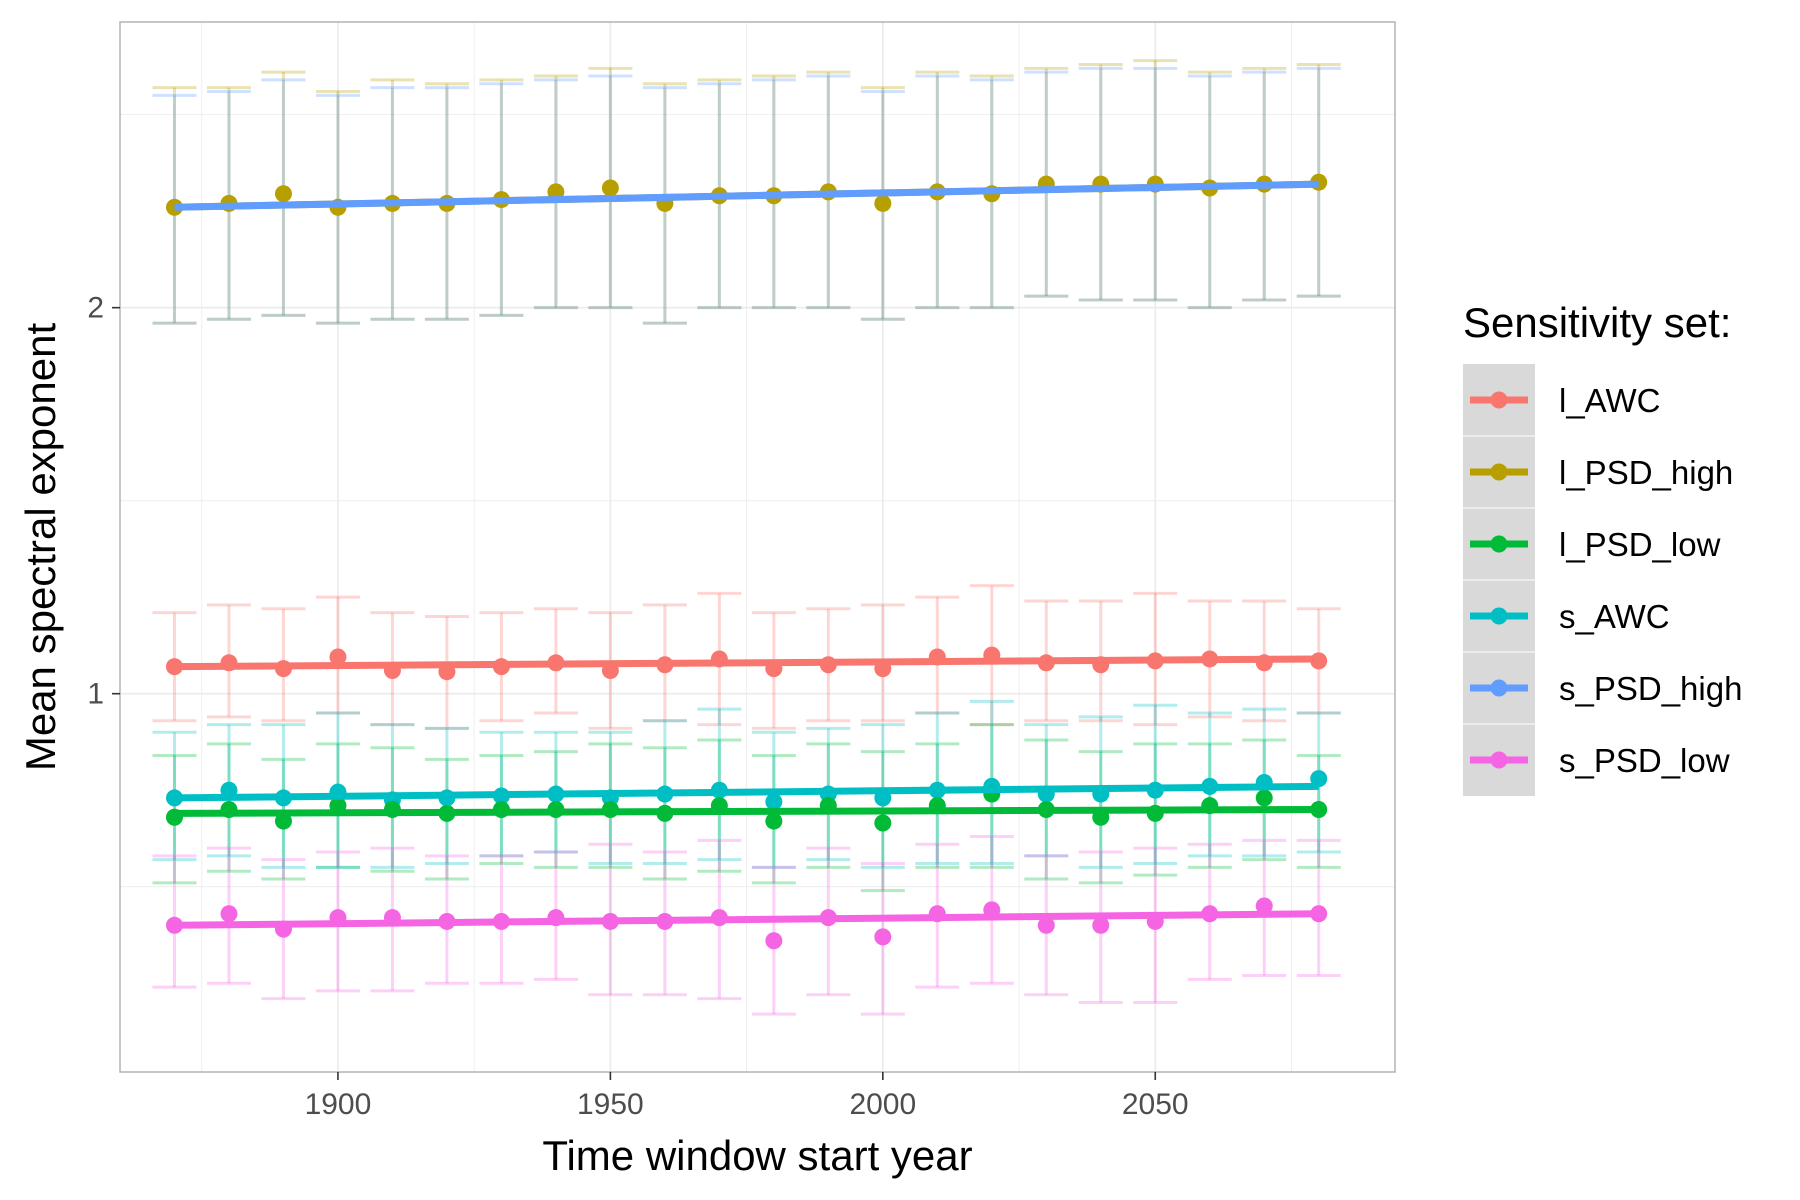  Describe the element at coordinates (746, 195) in the screenshot. I see `trend-line-s_PSD_high` at that location.